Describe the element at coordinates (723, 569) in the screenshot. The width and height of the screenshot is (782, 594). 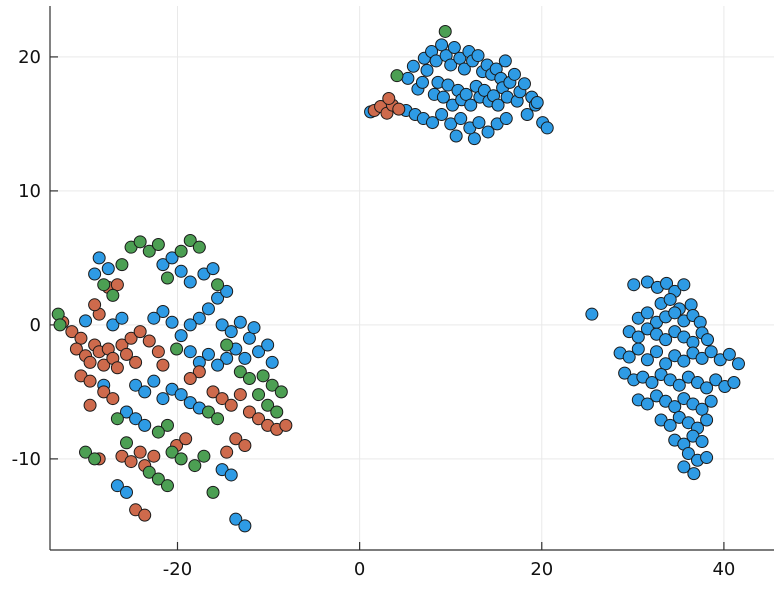
I see `x-tick-label: 40` at that location.